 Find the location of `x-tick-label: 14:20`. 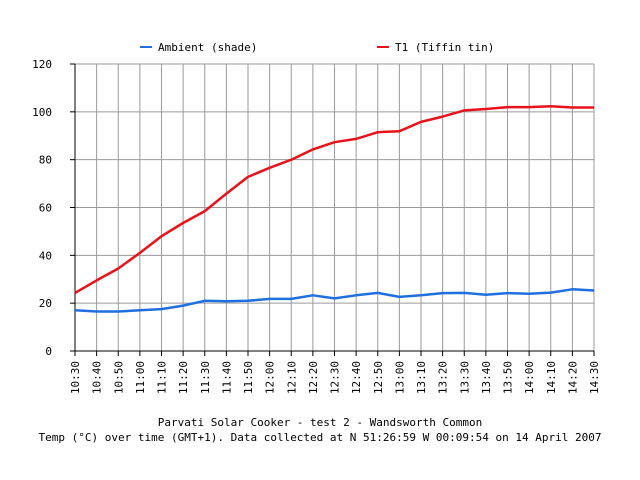

x-tick-label: 14:20 is located at coordinates (572, 377).